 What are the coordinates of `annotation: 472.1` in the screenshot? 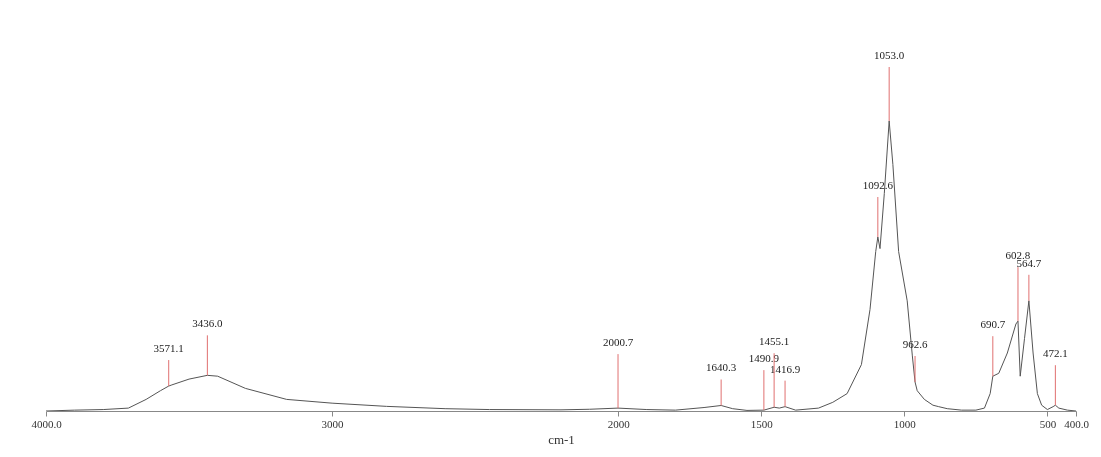 It's located at (1055, 353).